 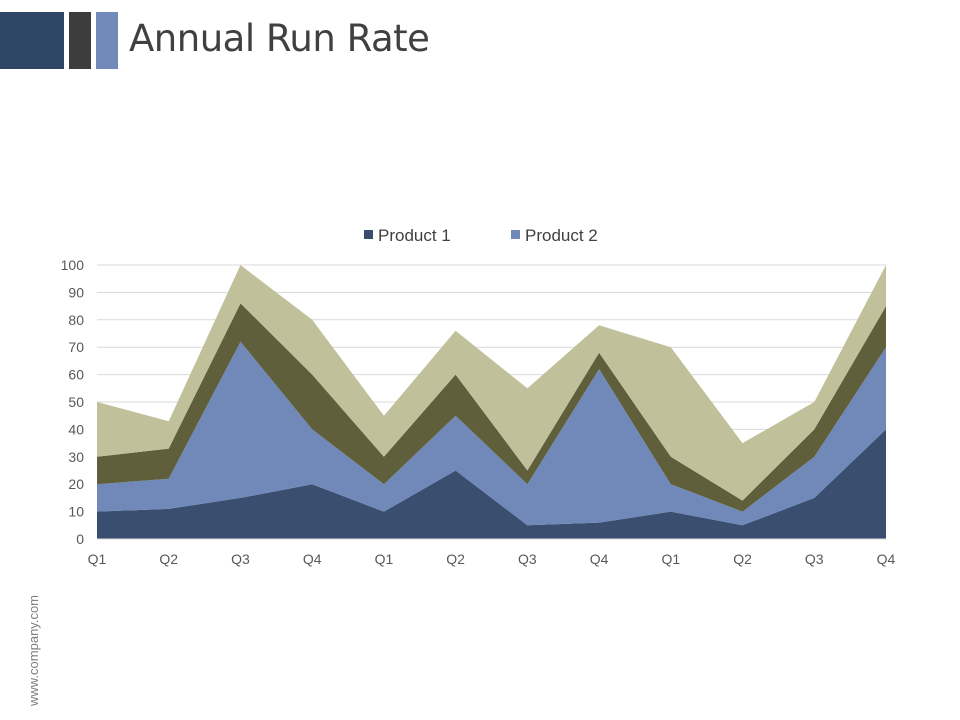 What do you see at coordinates (76, 512) in the screenshot?
I see `y-tick-label: 10` at bounding box center [76, 512].